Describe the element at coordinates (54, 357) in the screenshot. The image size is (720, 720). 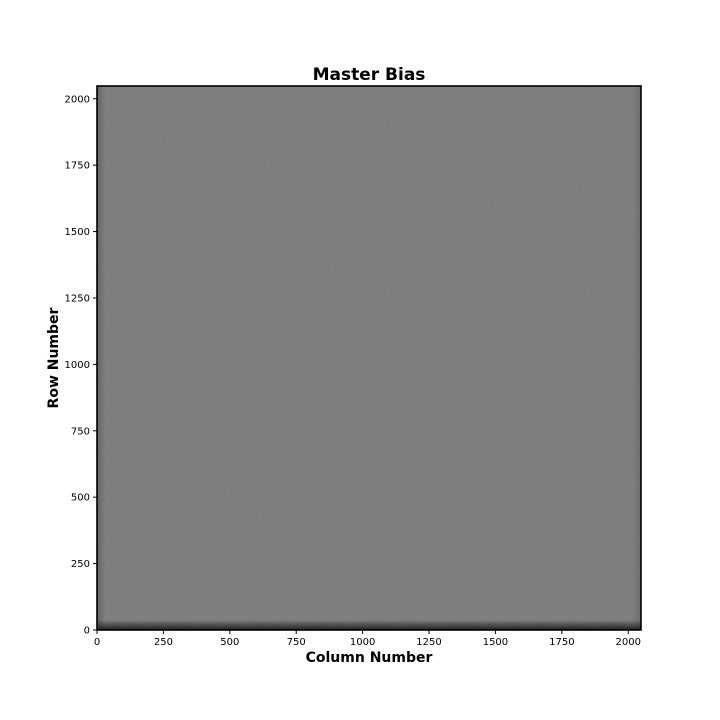
I see `y-axis-label: Row Number` at that location.